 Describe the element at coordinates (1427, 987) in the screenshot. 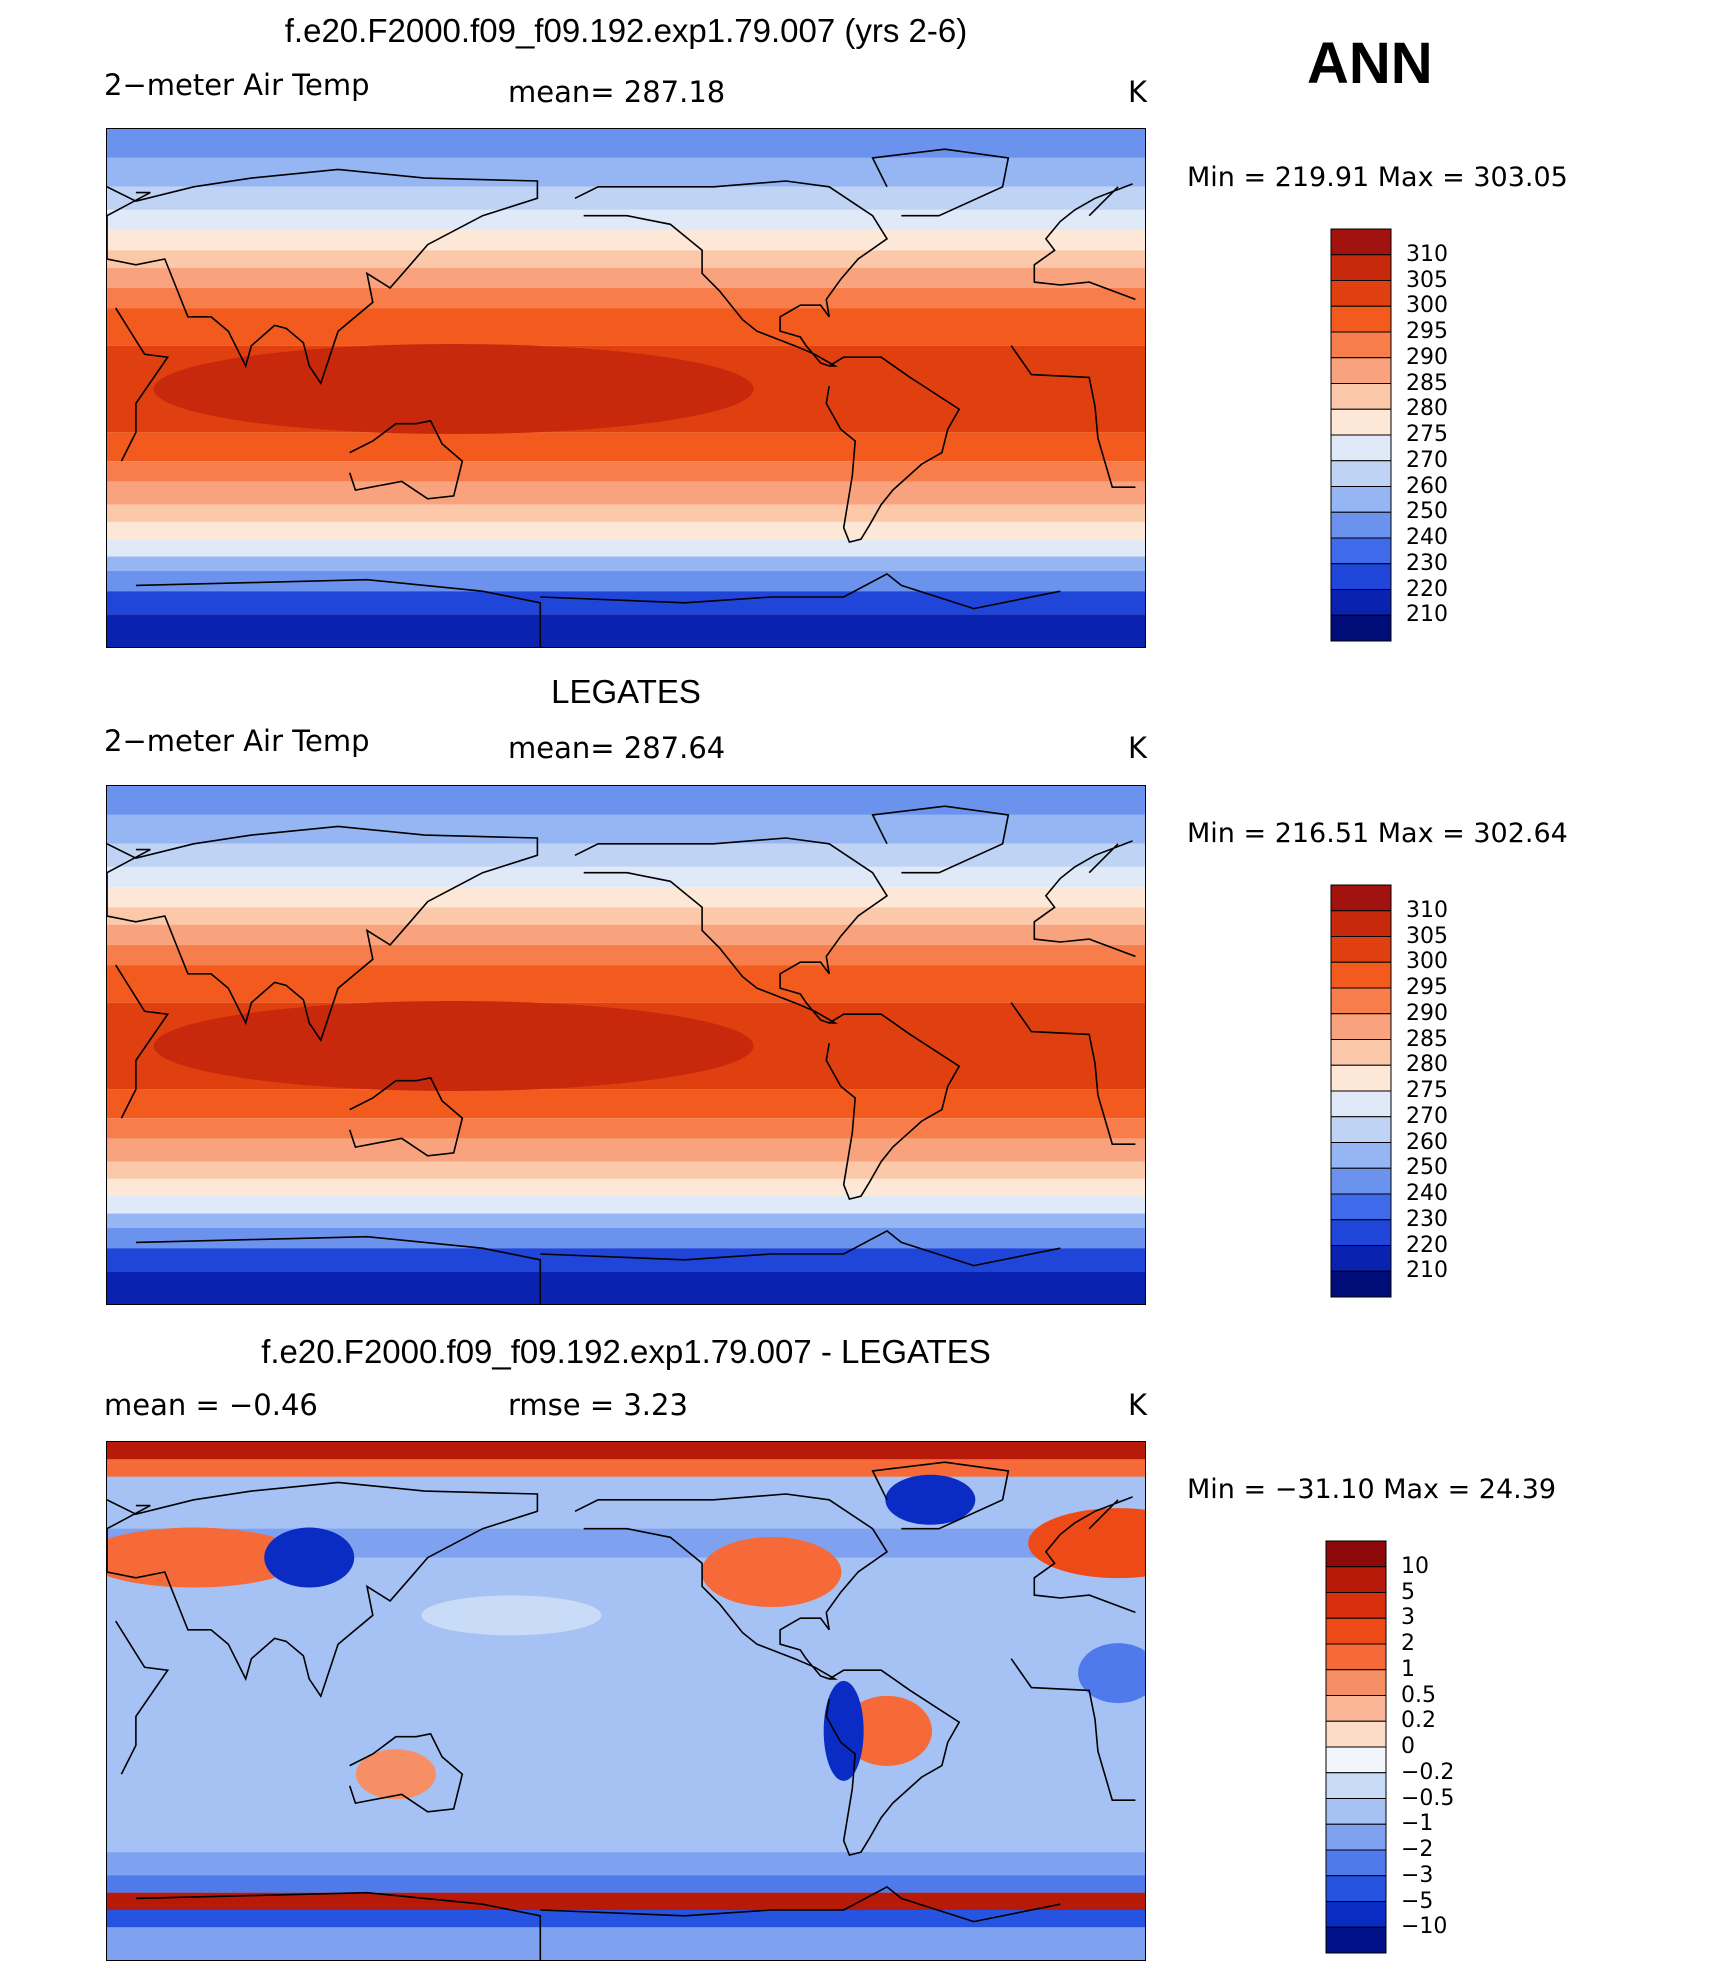

I see `colorbar-tick-label: 295` at that location.